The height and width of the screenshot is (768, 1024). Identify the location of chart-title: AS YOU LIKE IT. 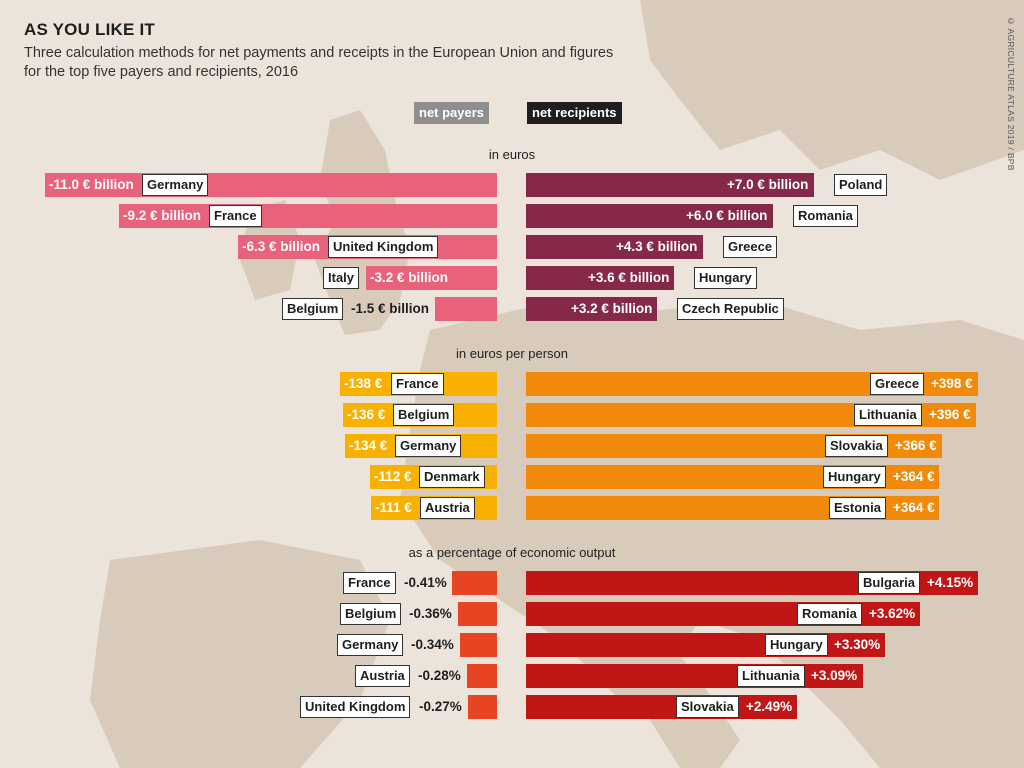
(89, 29).